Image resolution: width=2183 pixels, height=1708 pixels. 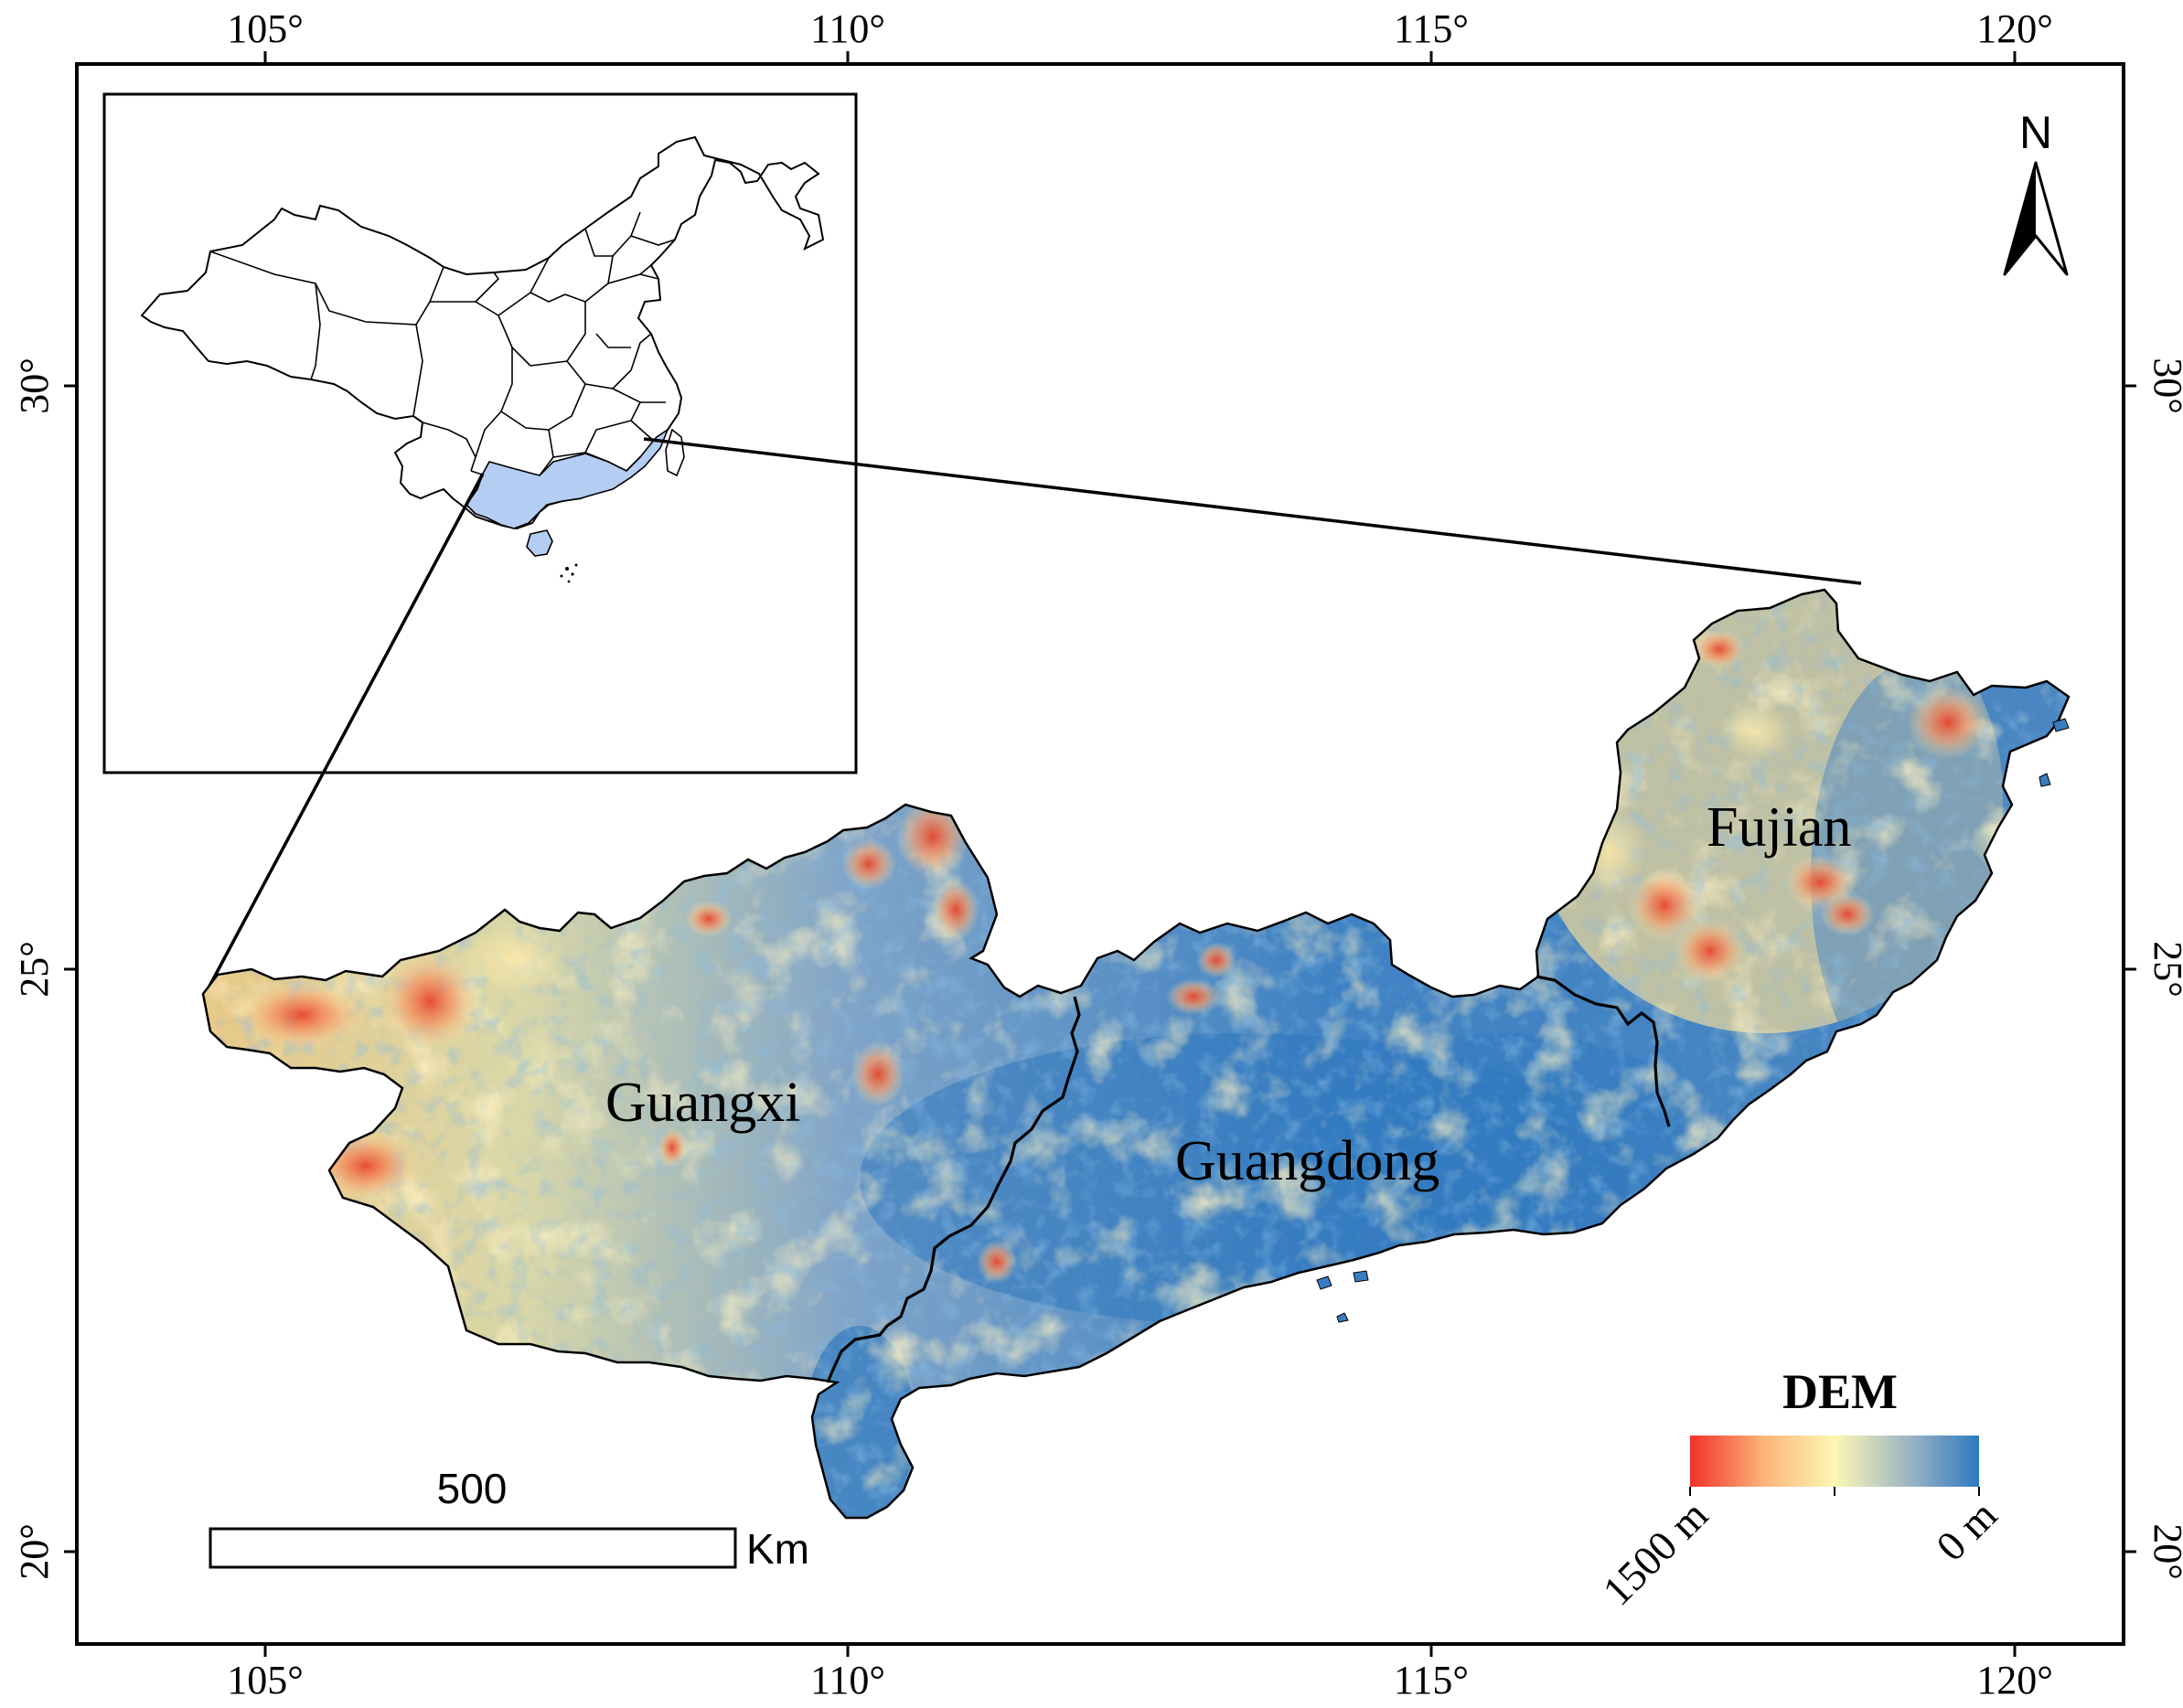 I want to click on hainan-island, so click(x=539, y=543).